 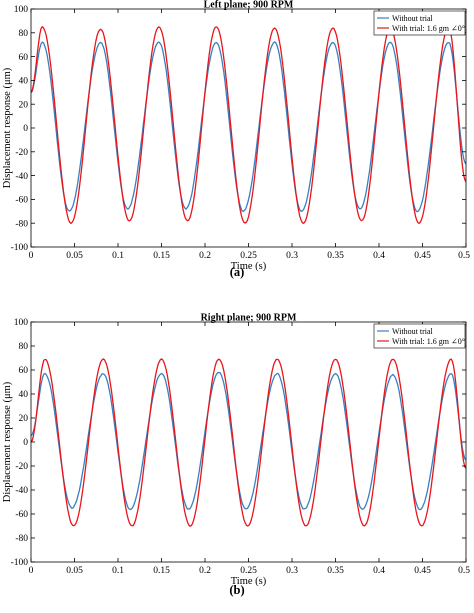 I want to click on panel-caption: (a), so click(x=237, y=272).